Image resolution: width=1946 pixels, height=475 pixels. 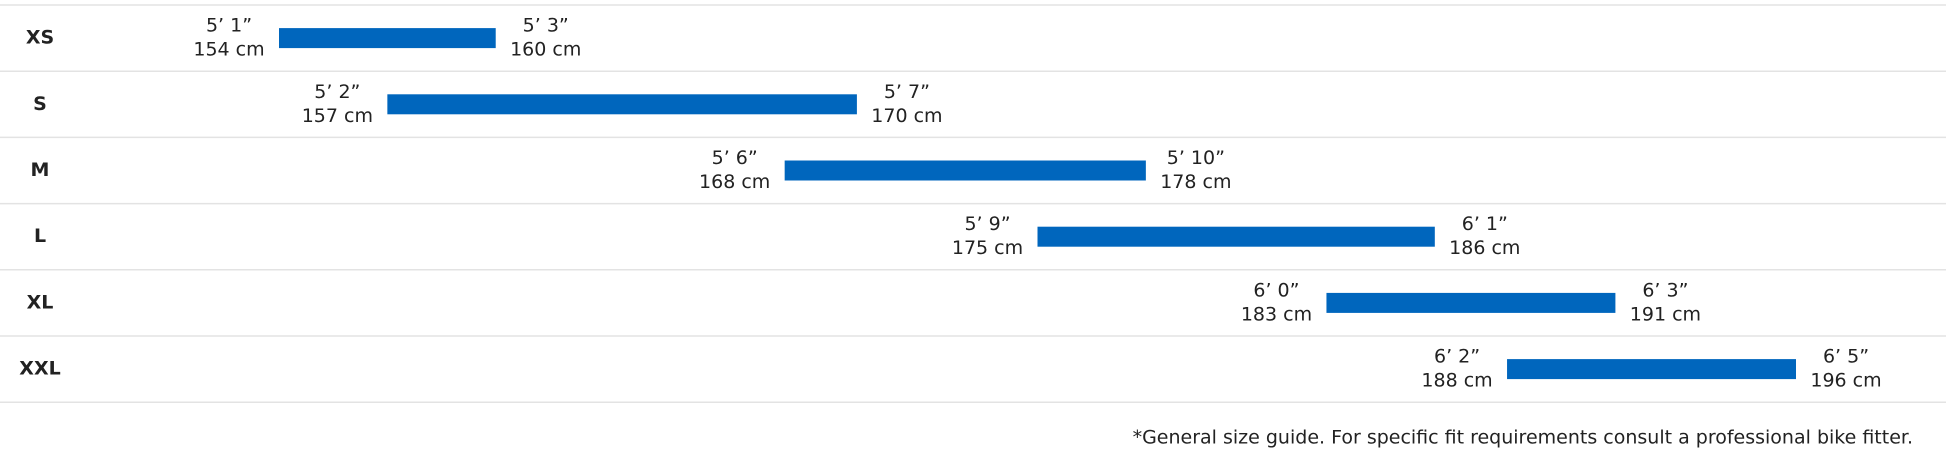 I want to click on low-imperial: 6’ 2”, so click(x=1457, y=357).